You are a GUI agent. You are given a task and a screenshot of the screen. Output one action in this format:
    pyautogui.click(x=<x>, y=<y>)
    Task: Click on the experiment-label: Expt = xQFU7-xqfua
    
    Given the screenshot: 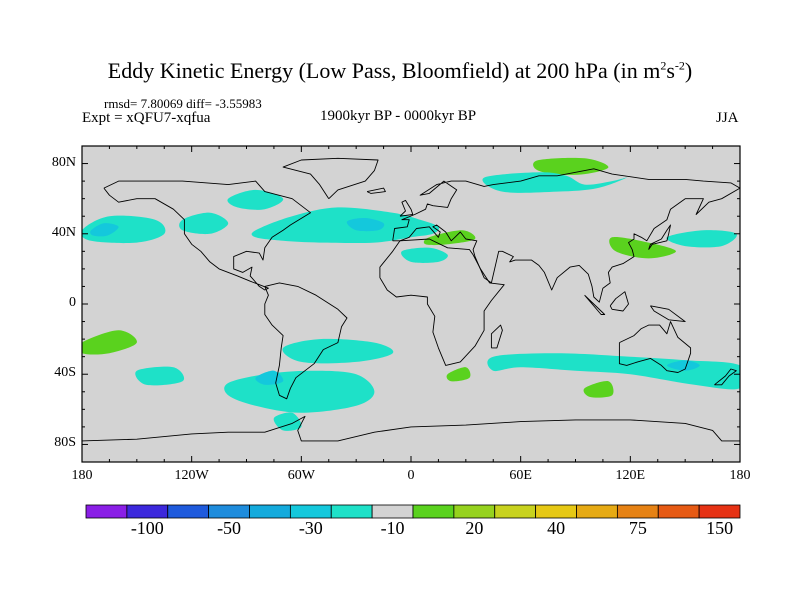 What is the action you would take?
    pyautogui.click(x=146, y=118)
    